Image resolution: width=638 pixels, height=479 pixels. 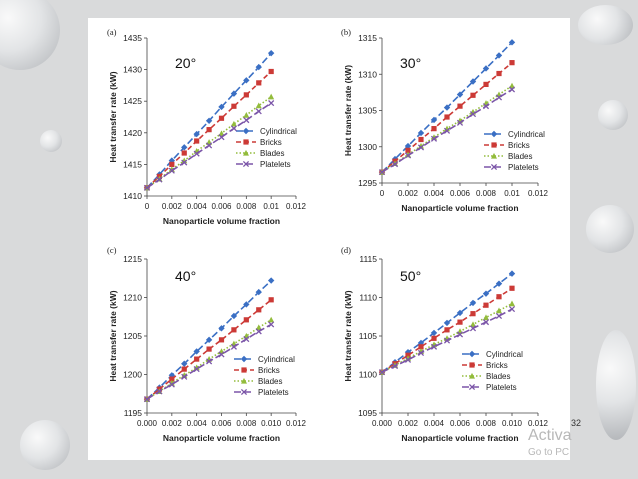 What do you see at coordinates (273, 392) in the screenshot?
I see `legend-label: Platelets` at bounding box center [273, 392].